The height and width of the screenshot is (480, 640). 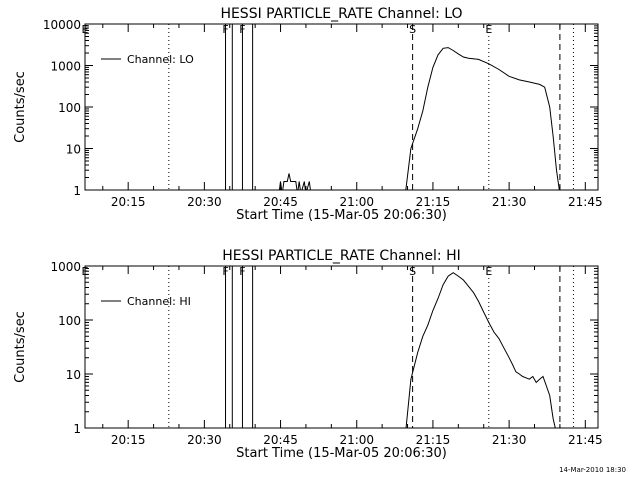 What do you see at coordinates (341, 256) in the screenshot?
I see `chart-title: HESSI PARTICLE_RATE Channel: HI` at bounding box center [341, 256].